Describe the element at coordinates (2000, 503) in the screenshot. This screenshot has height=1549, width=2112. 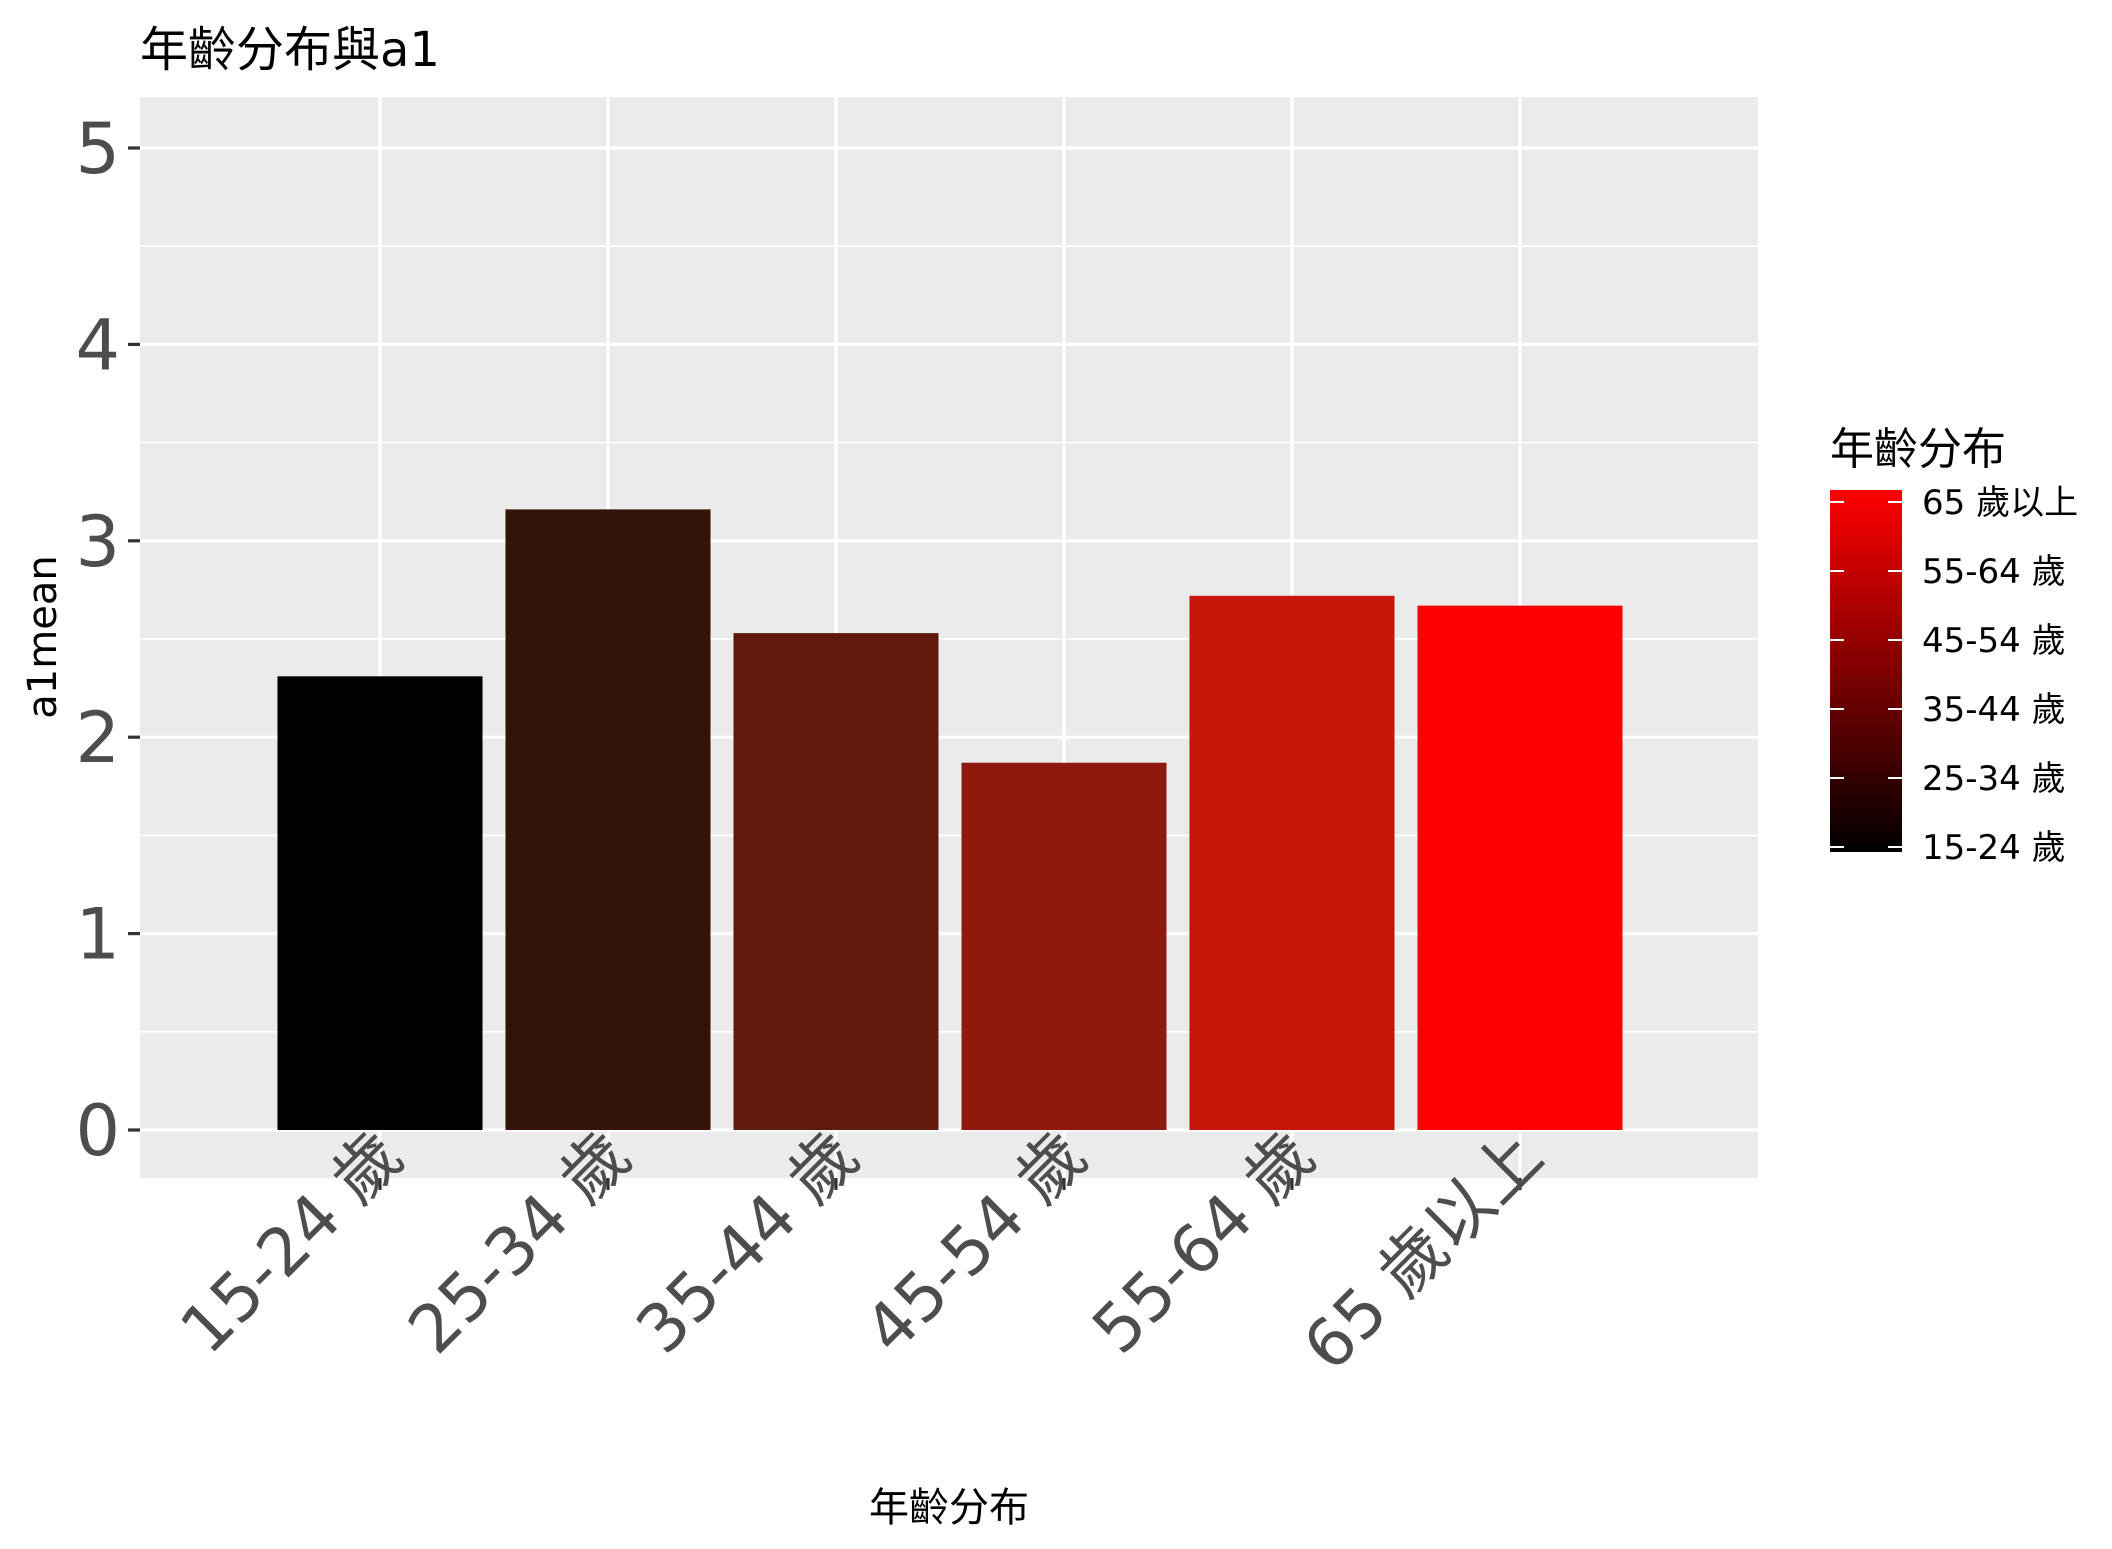
I see `legend-label: 65 歲以上` at that location.